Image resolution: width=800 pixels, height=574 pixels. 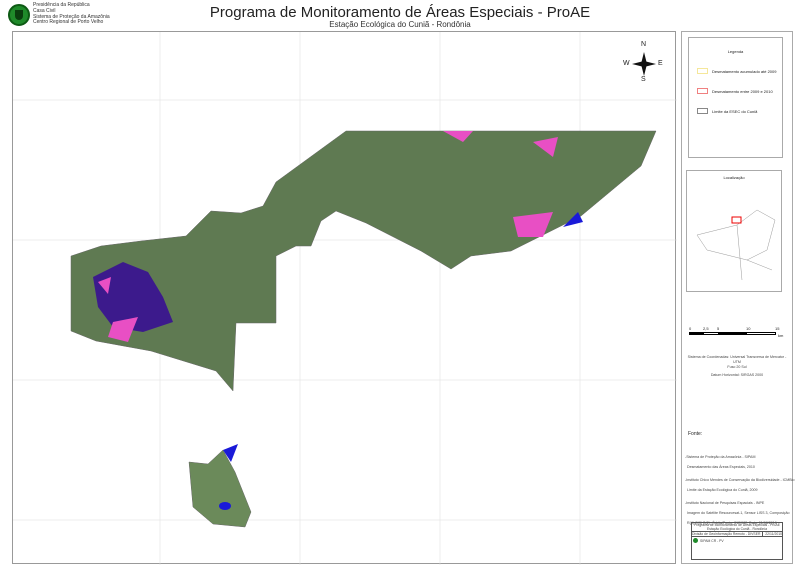 What do you see at coordinates (660, 63) in the screenshot?
I see `compass-east: E` at bounding box center [660, 63].